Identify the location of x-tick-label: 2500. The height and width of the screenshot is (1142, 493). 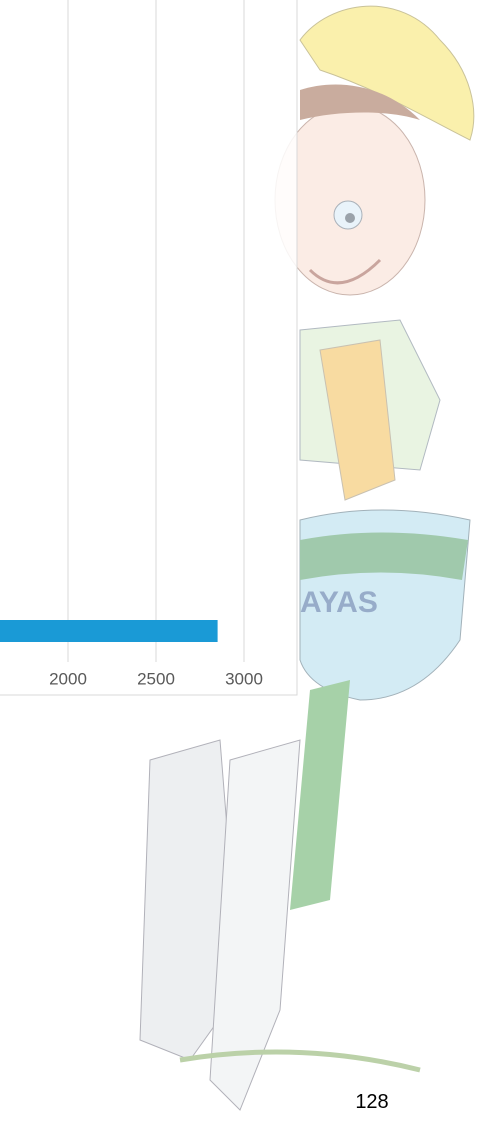
(156, 678).